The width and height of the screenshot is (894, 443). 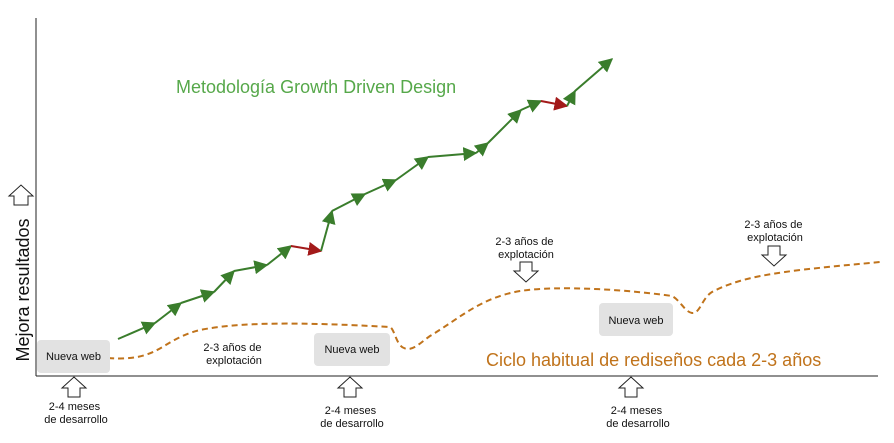 What do you see at coordinates (316, 87) in the screenshot?
I see `gdd-title: Metodología Growth Driven Design` at bounding box center [316, 87].